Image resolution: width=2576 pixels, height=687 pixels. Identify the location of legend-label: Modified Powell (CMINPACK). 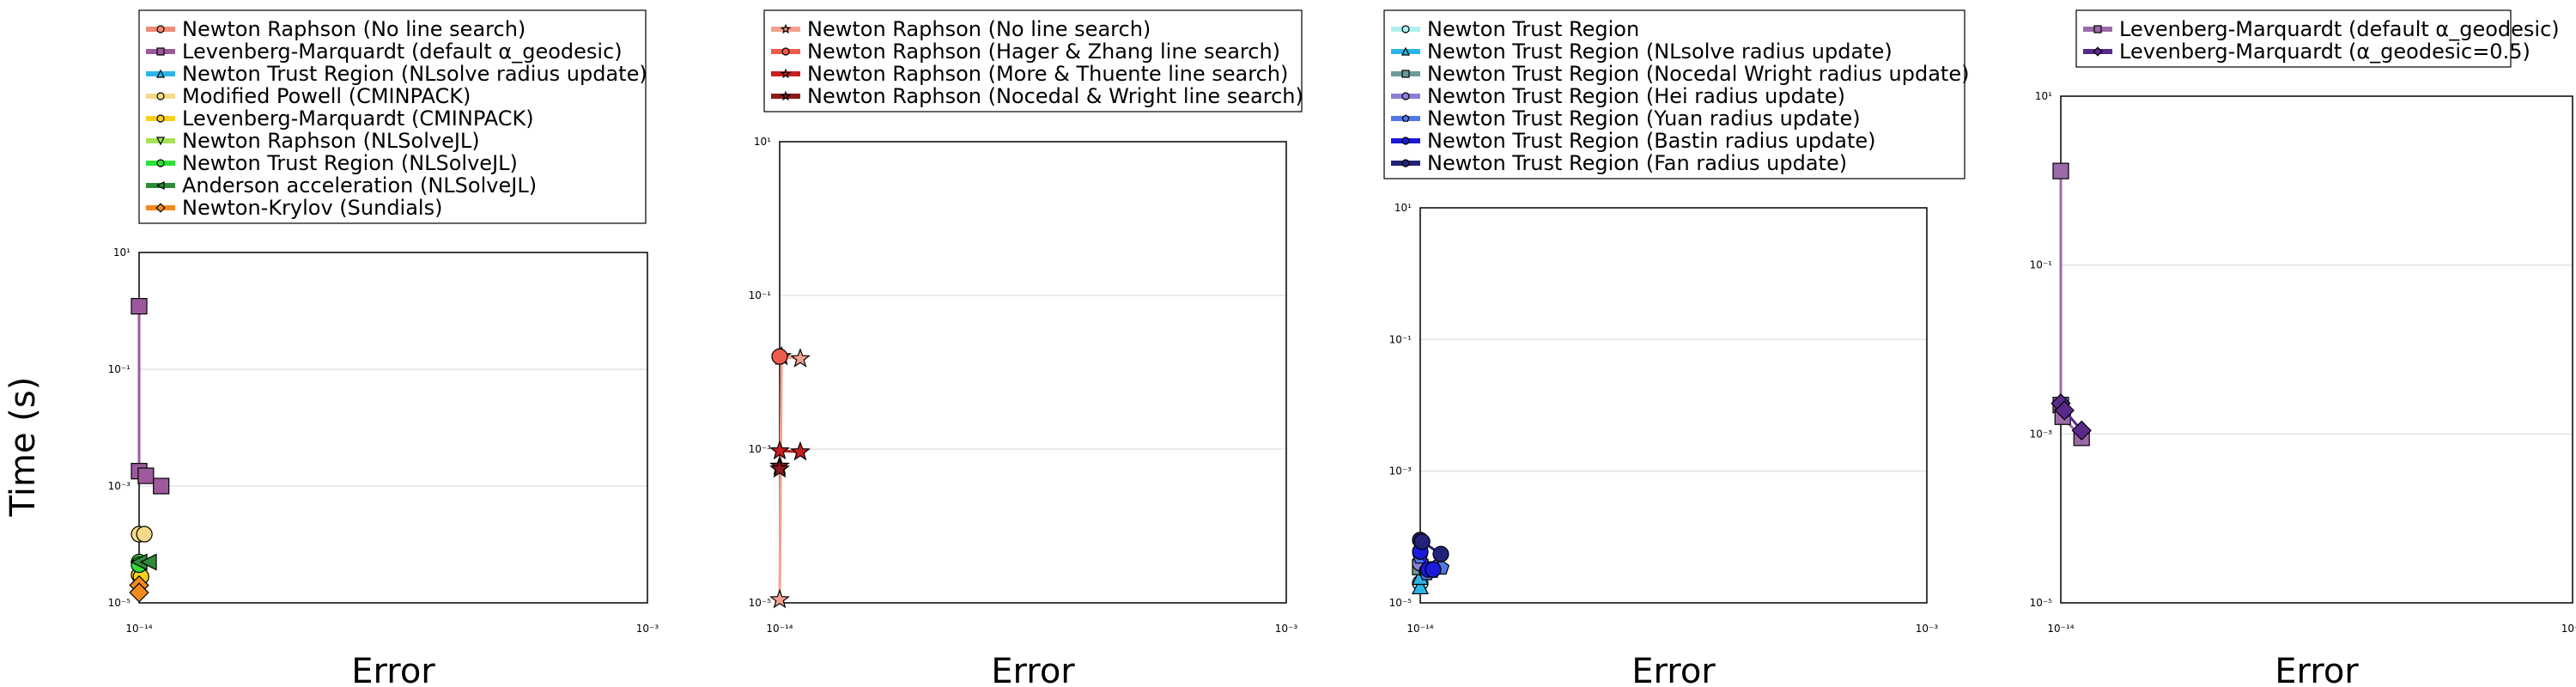
(326, 96).